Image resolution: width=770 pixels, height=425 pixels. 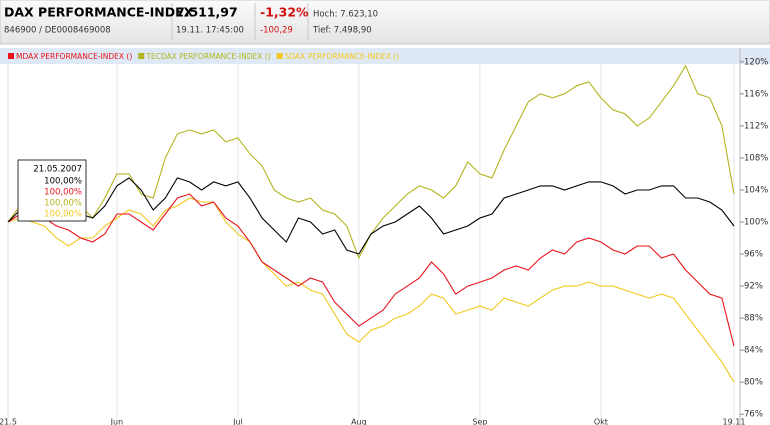 What do you see at coordinates (99, 12) in the screenshot?
I see `index-name: DAX PERFORMANCE-INDEX` at bounding box center [99, 12].